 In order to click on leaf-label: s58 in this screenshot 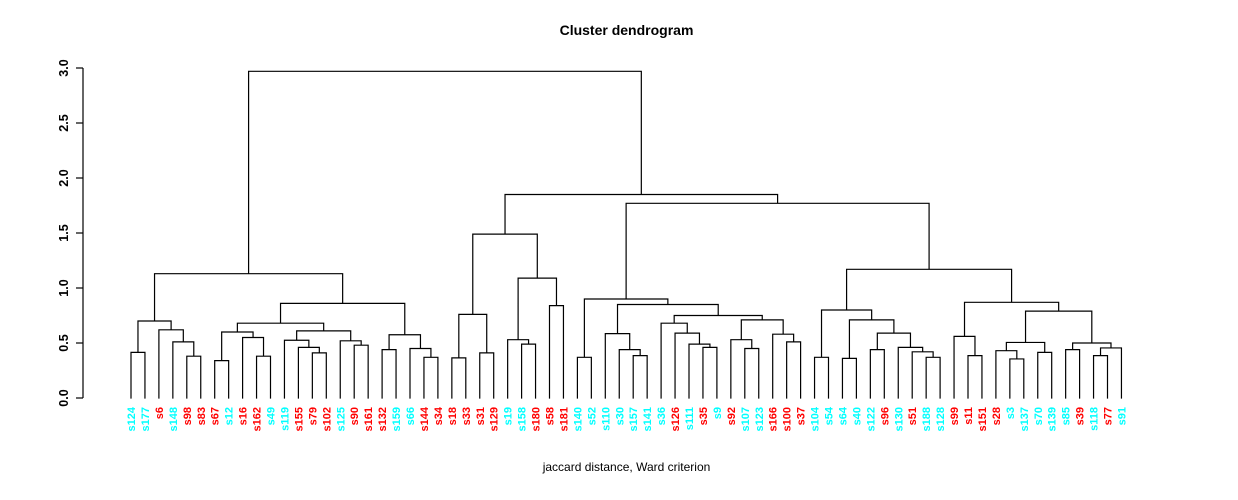, I will do `click(551, 416)`.